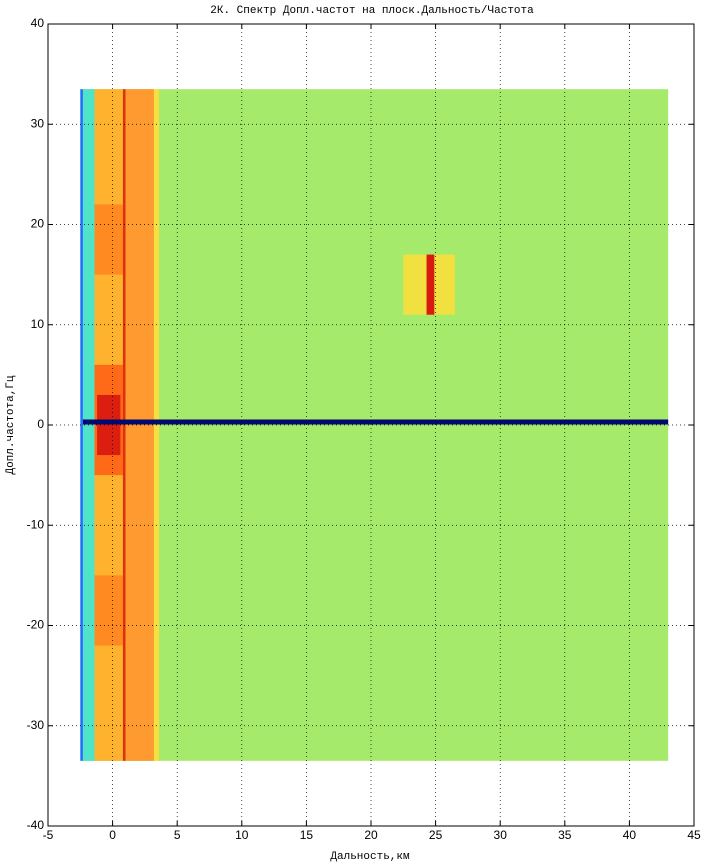  What do you see at coordinates (307, 835) in the screenshot?
I see `x-tick-label: 15` at bounding box center [307, 835].